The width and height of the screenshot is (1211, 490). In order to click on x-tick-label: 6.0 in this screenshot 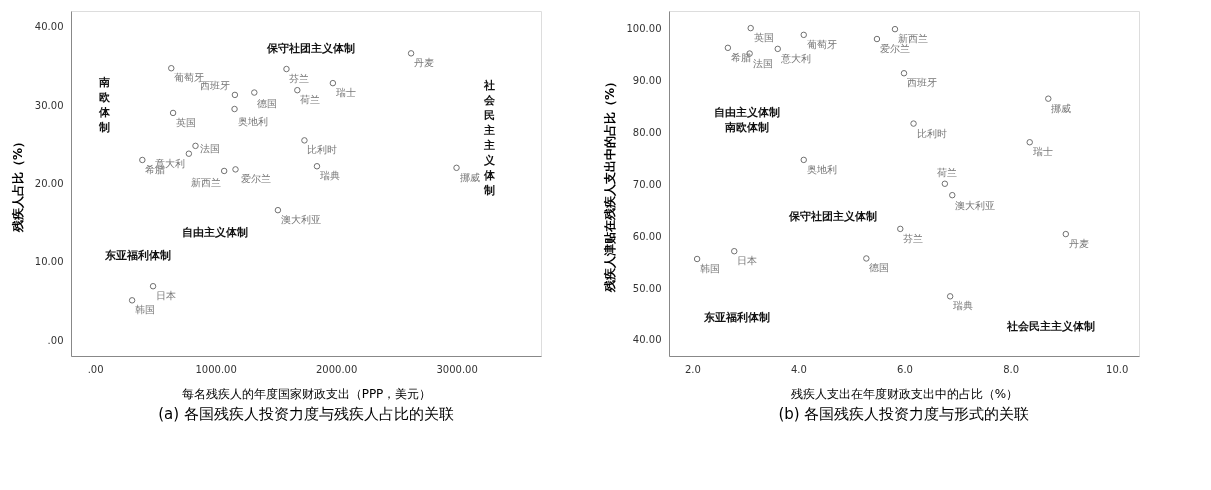, I will do `click(905, 369)`.